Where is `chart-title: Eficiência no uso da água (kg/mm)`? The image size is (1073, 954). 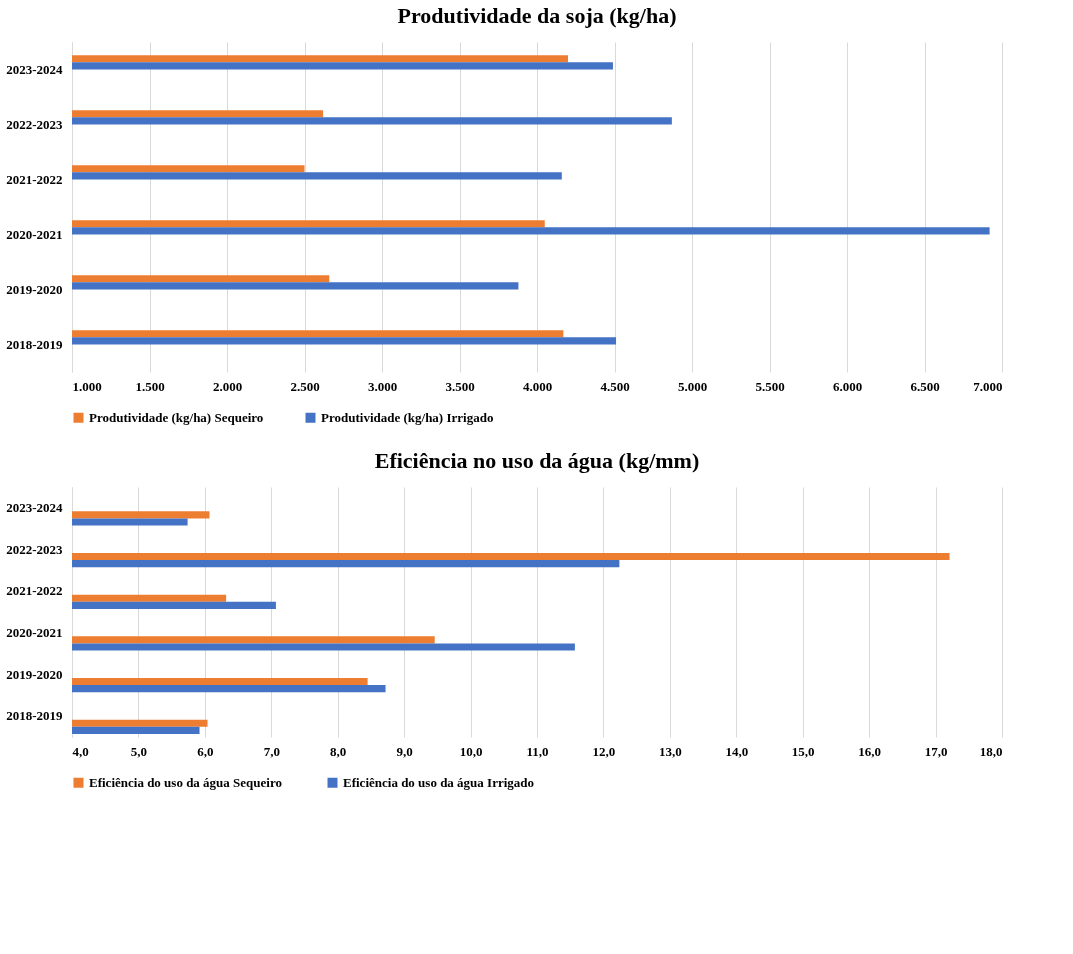 chart-title: Eficiência no uso da água (kg/mm) is located at coordinates (537, 460).